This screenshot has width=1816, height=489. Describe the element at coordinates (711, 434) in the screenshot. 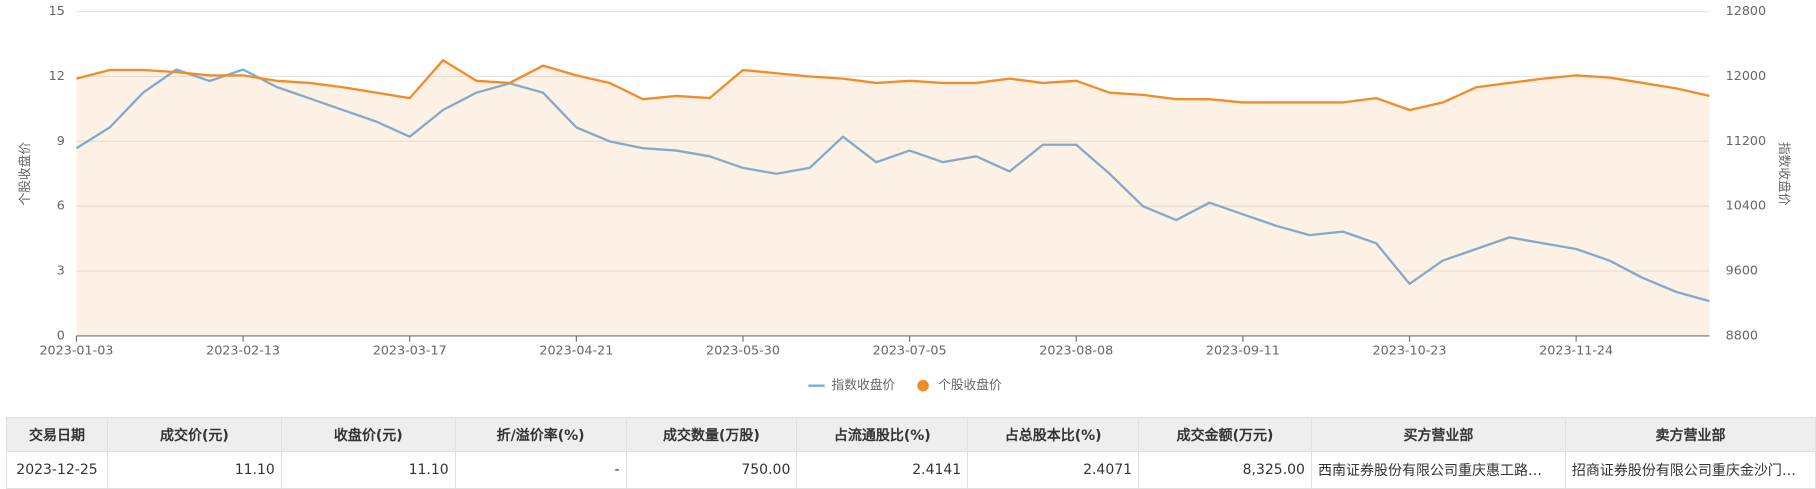

I see `header-cell: 成交数量(万股)` at that location.